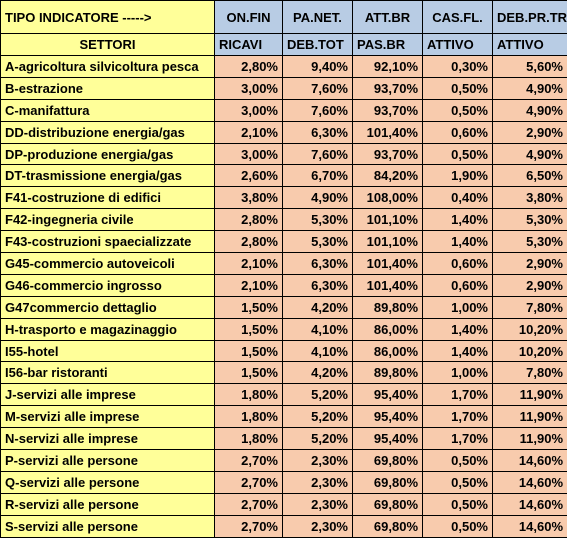 The image size is (567, 541). What do you see at coordinates (107, 439) in the screenshot?
I see `sector-cell: N-servizi alle imprese` at bounding box center [107, 439].